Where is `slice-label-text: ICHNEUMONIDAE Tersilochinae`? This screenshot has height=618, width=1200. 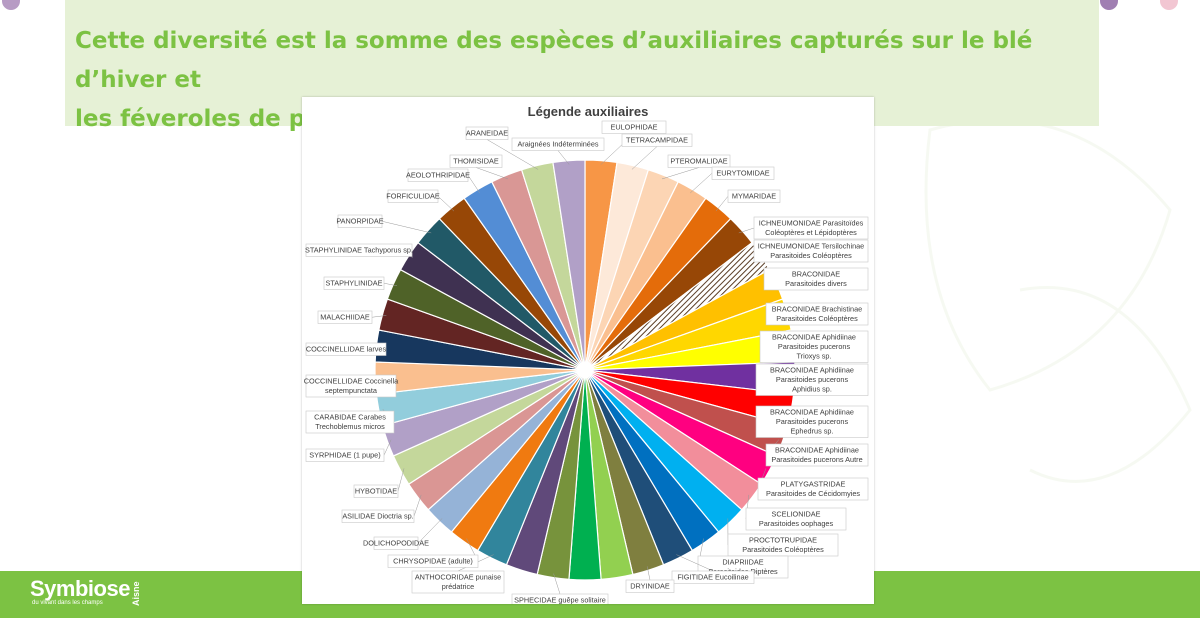 slice-label-text: ICHNEUMONIDAE Tersilochinae is located at coordinates (811, 246).